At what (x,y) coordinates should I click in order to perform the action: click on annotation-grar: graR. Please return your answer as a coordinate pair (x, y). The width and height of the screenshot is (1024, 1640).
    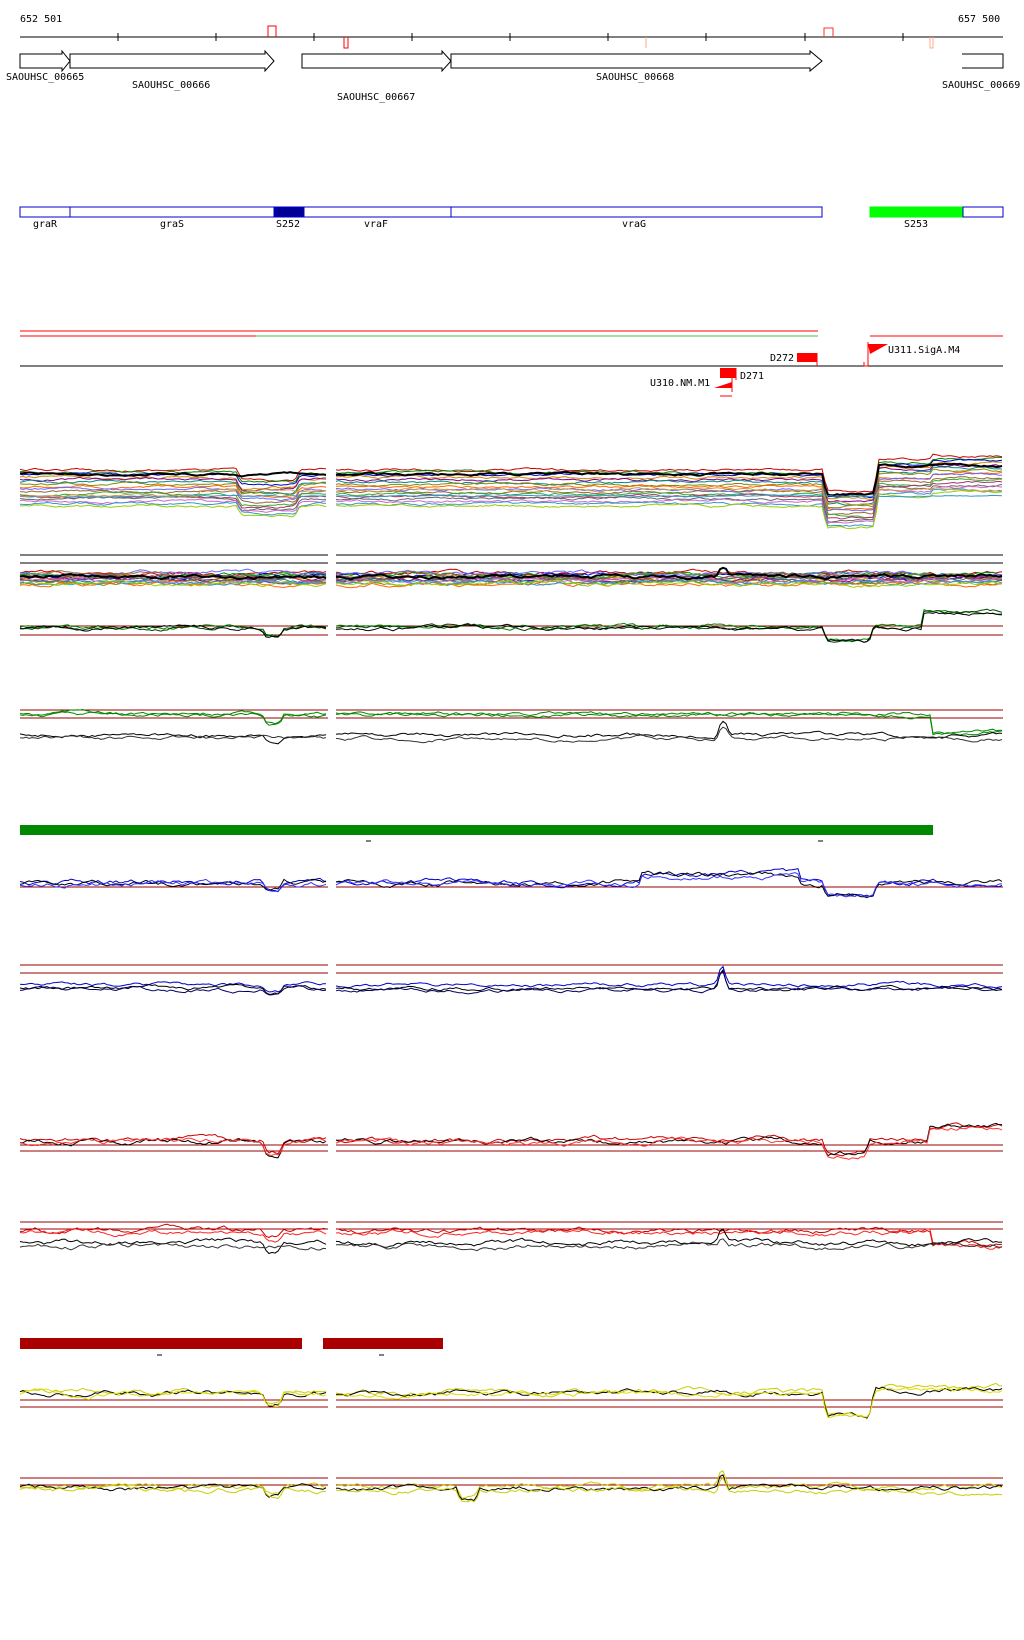
    Looking at the image, I should click on (45, 218).